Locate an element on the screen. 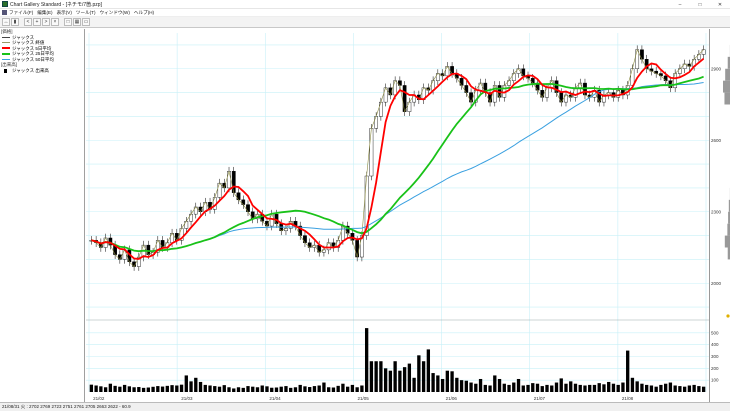 The height and width of the screenshot is (411, 730). toolbar-button-candle: ▮ is located at coordinates (15, 22).